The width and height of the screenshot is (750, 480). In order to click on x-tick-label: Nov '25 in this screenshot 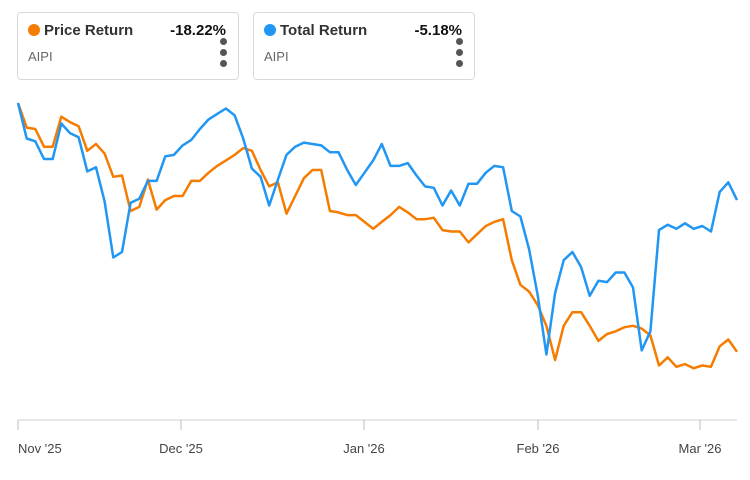, I will do `click(40, 448)`.